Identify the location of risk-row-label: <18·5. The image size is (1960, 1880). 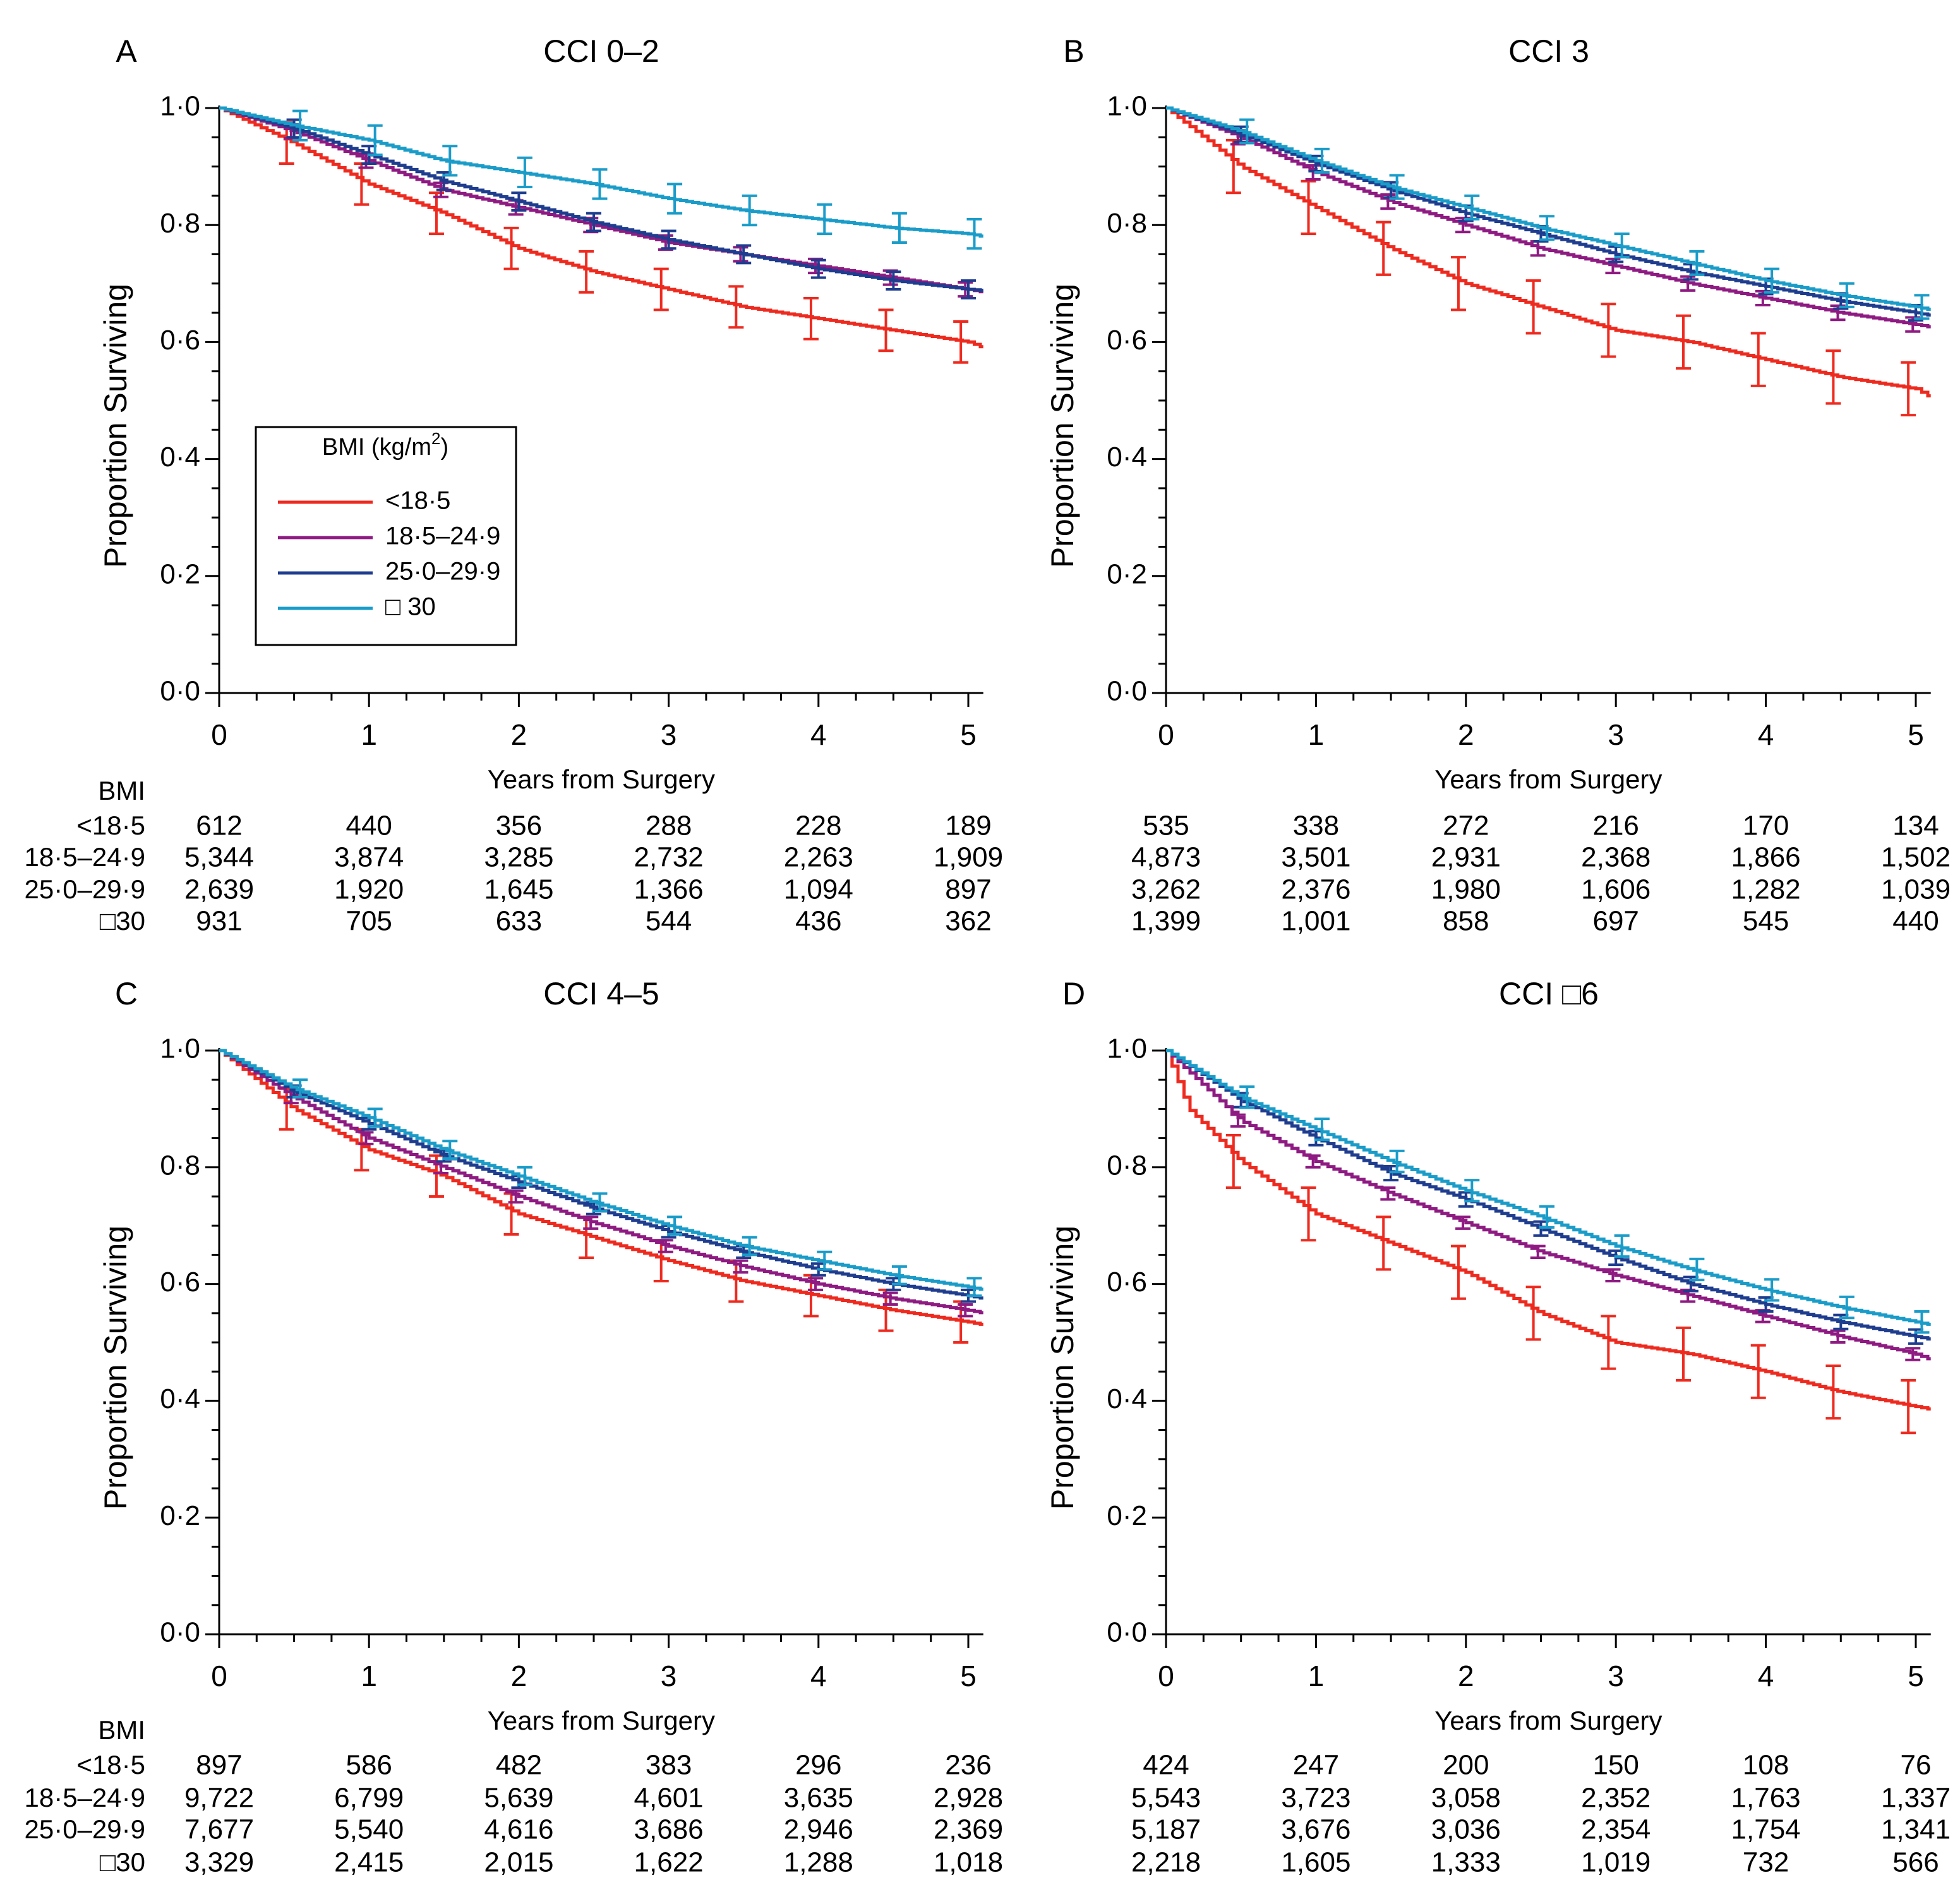
(111, 1765).